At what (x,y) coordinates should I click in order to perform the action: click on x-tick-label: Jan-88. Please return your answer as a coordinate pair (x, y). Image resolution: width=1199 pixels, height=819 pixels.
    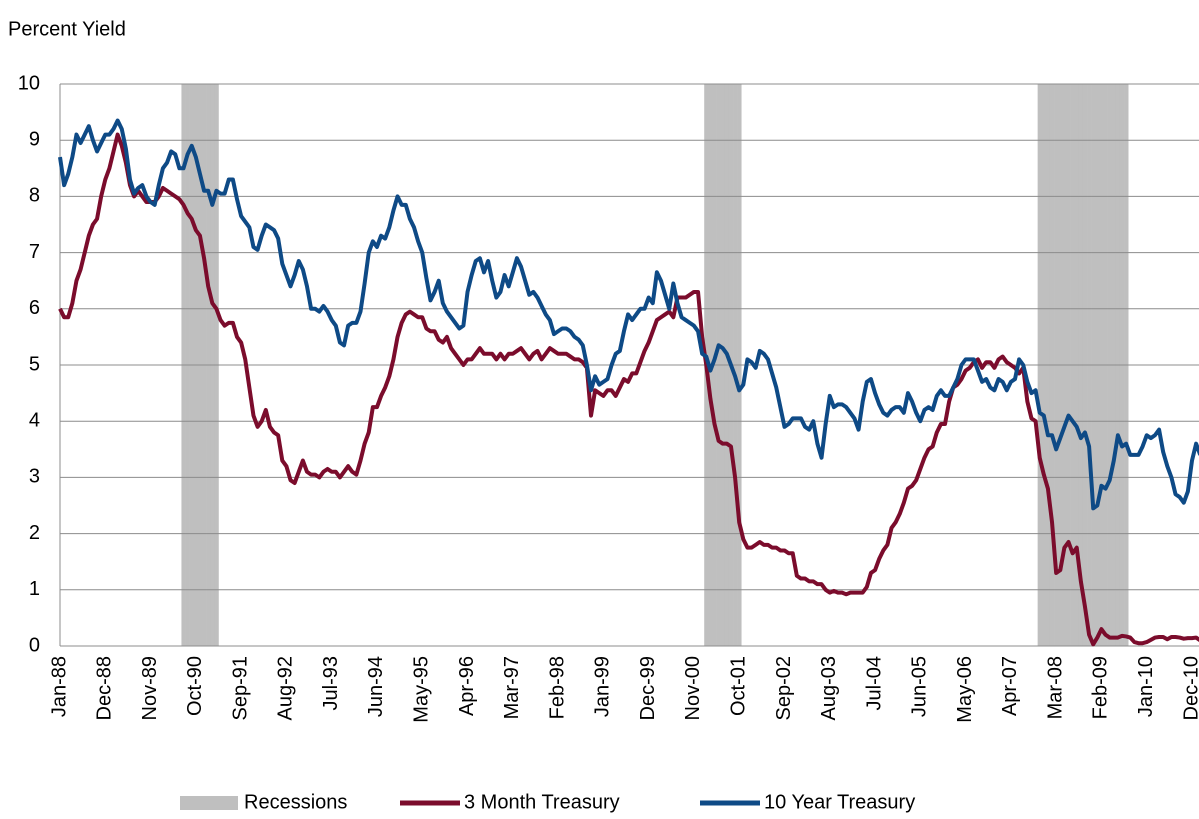
    Looking at the image, I should click on (59, 686).